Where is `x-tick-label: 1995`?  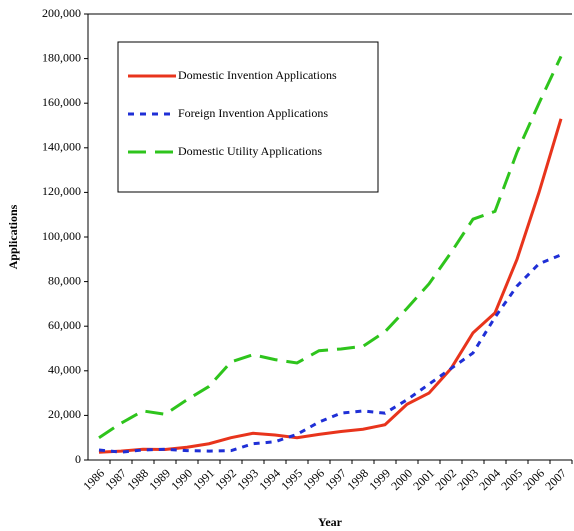
x-tick-label: 1995 is located at coordinates (291, 479).